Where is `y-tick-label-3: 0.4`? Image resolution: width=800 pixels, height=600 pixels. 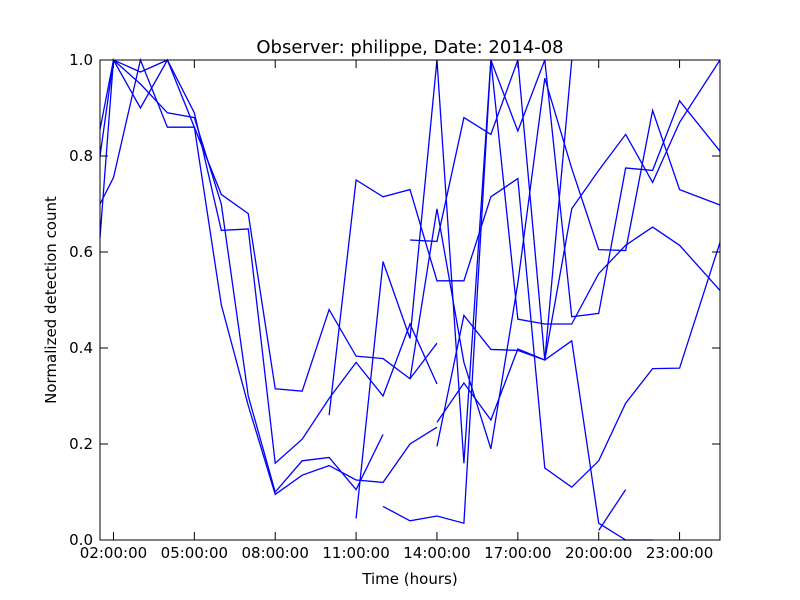
y-tick-label-3: 0.4 is located at coordinates (81, 348).